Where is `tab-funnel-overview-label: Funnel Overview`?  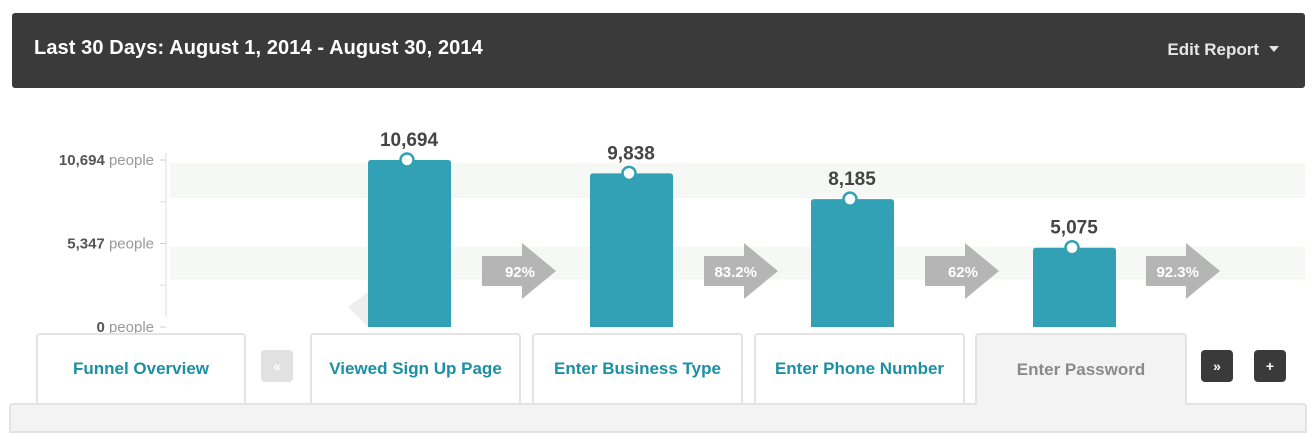
tab-funnel-overview-label: Funnel Overview is located at coordinates (141, 368).